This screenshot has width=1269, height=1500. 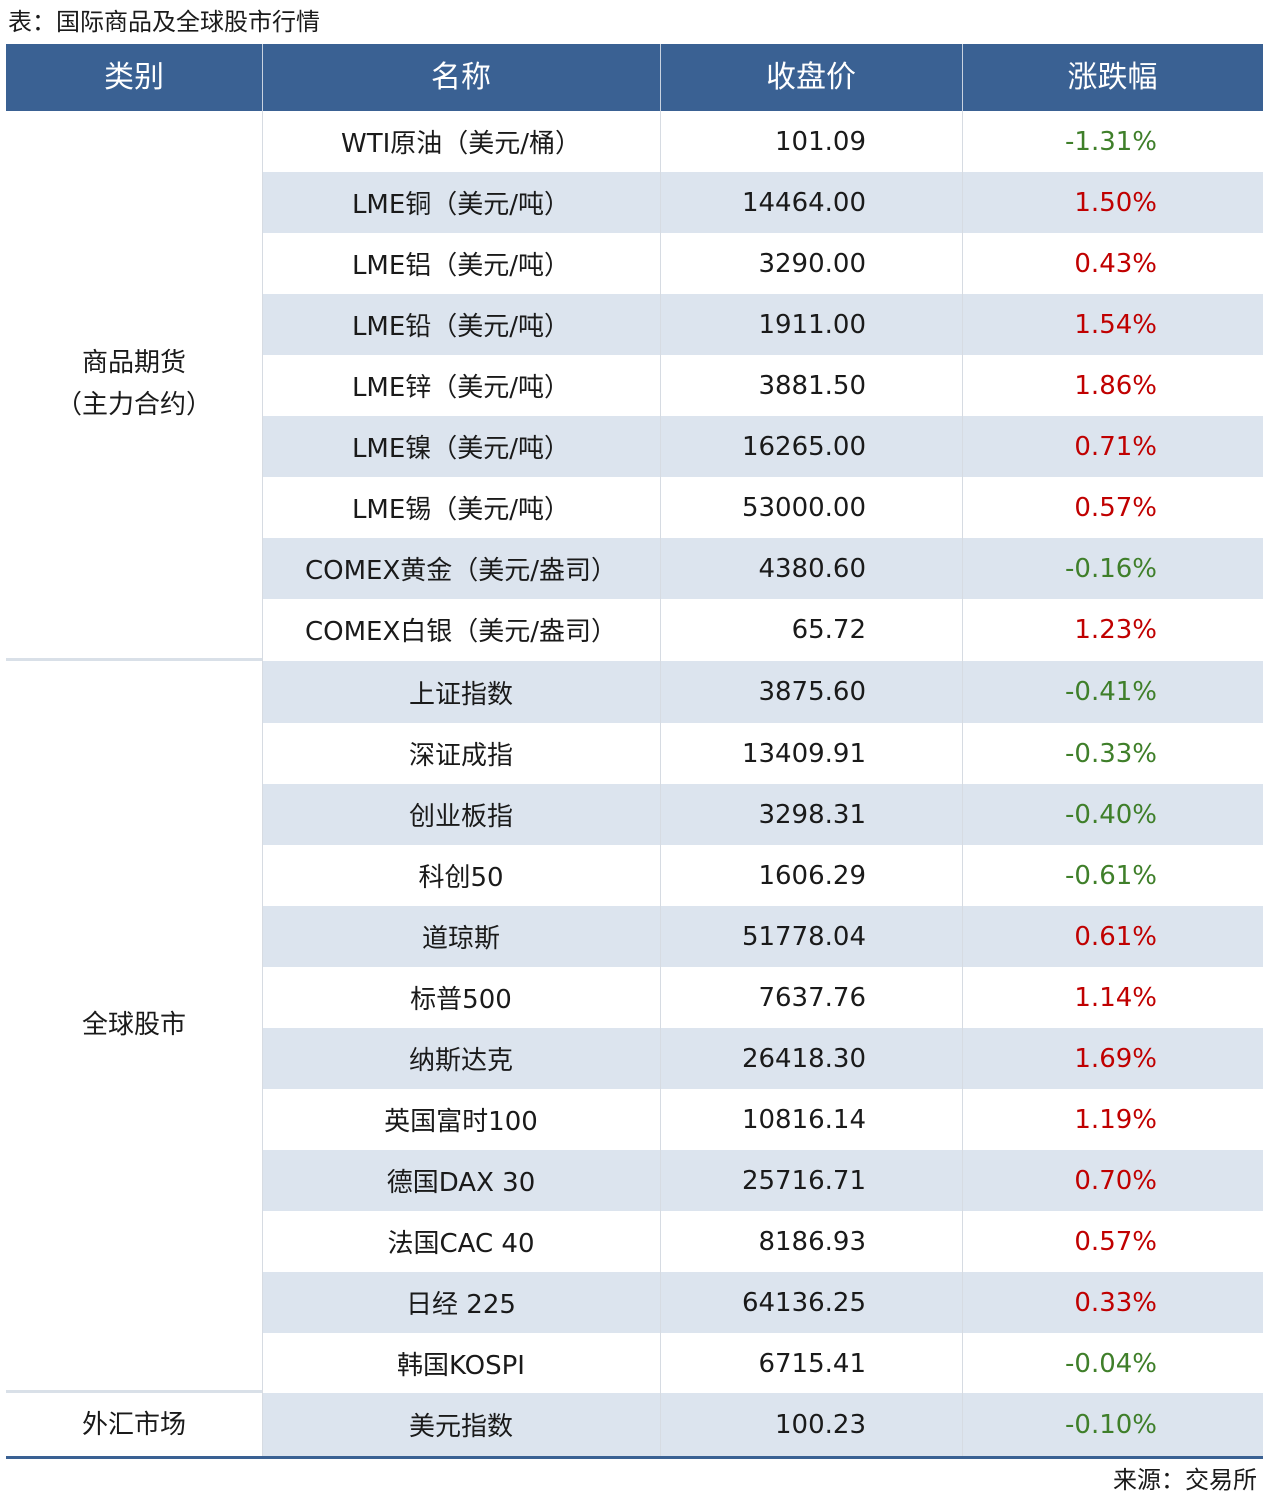 What do you see at coordinates (1115, 1119) in the screenshot?
I see `row-change: 1.19%` at bounding box center [1115, 1119].